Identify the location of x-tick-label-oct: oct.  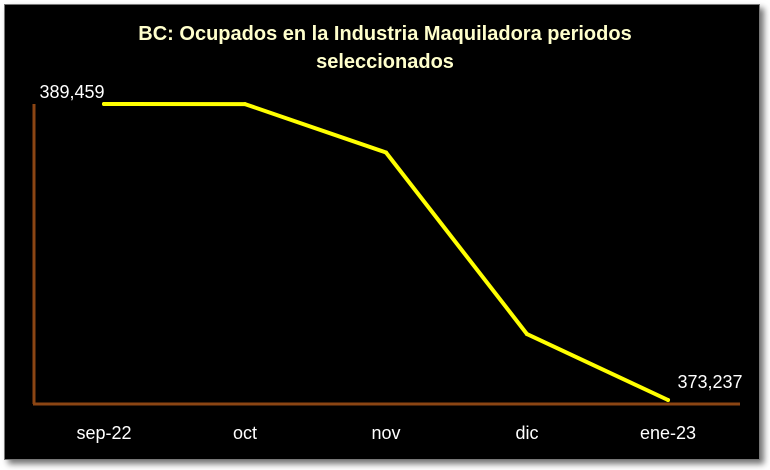
(245, 433).